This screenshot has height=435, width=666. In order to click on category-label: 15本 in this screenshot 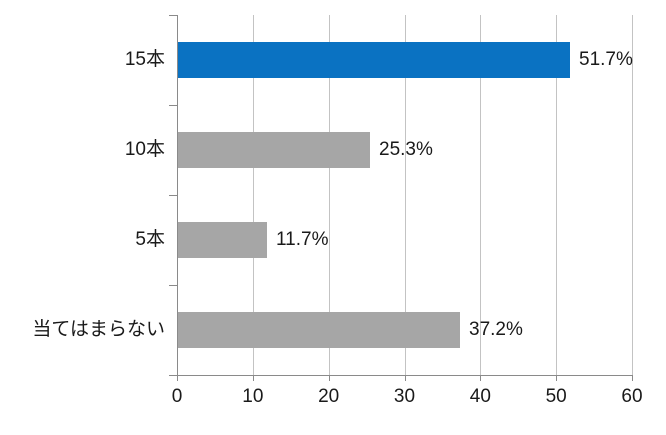, I will do `click(144, 59)`.